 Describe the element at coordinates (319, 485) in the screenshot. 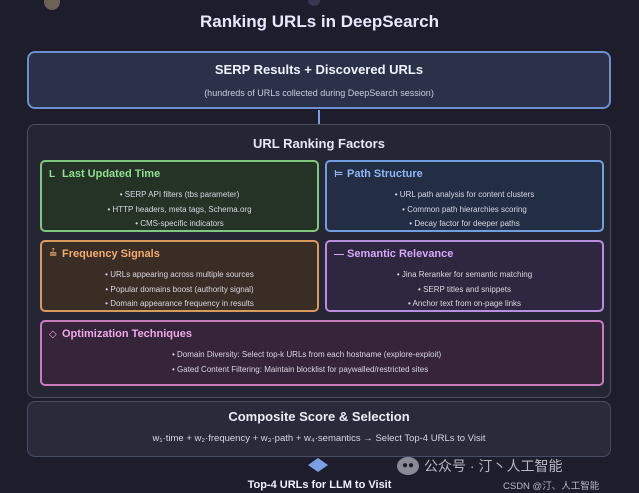

I see `final-output-label: Top-4 URLs for LLM to Visit` at that location.